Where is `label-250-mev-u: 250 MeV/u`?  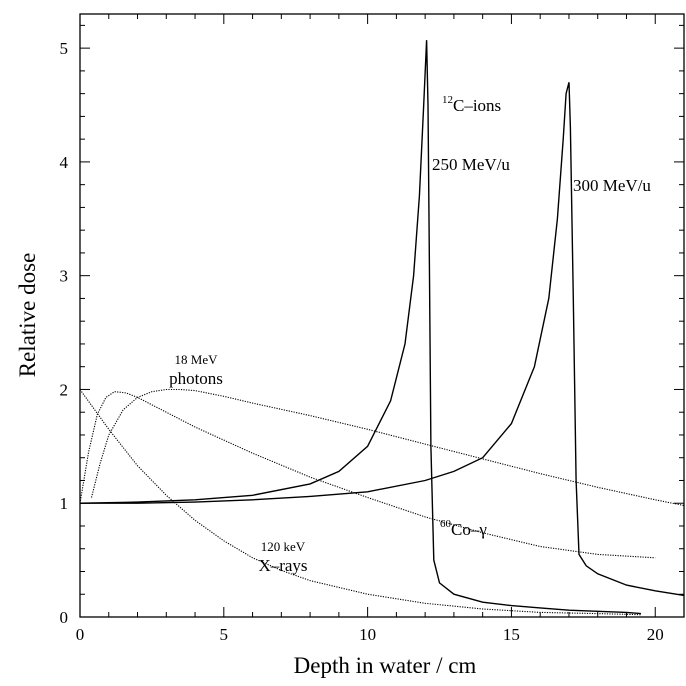
label-250-mev-u: 250 MeV/u is located at coordinates (471, 164).